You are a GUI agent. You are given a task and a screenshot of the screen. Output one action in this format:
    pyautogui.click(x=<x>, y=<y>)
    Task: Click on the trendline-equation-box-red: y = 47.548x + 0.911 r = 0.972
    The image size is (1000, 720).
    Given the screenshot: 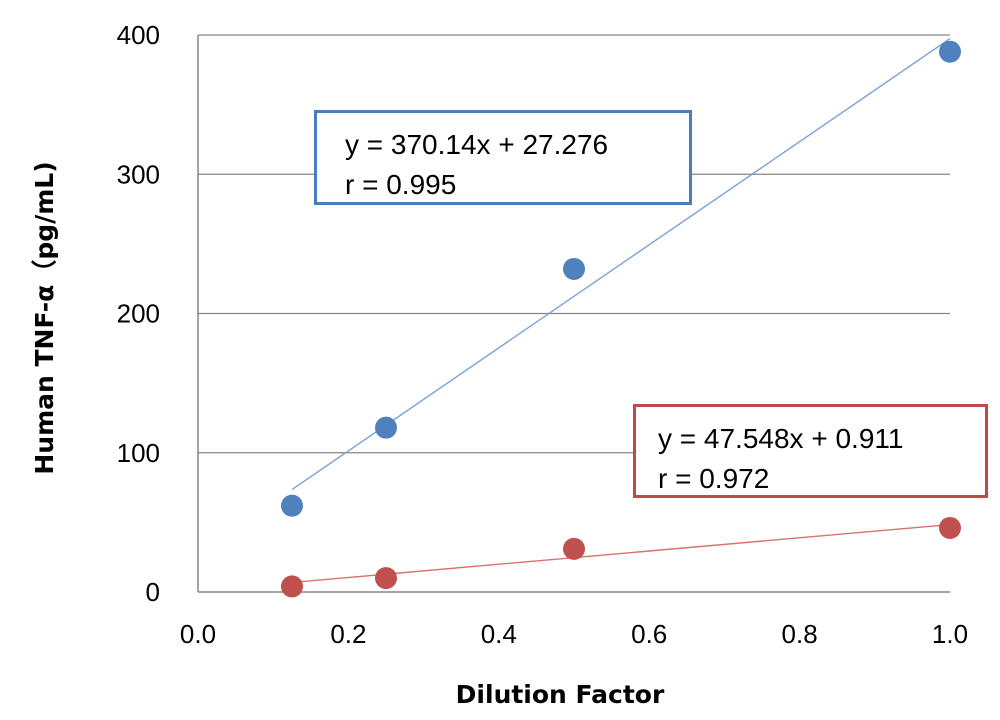 What is the action you would take?
    pyautogui.click(x=810, y=451)
    